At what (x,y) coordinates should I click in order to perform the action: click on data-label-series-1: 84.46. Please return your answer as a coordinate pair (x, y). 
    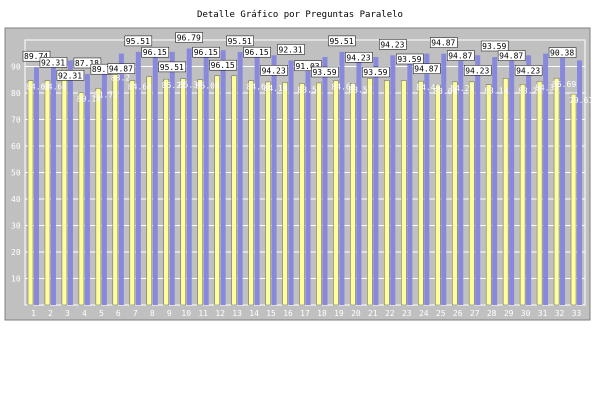
    Looking at the image, I should click on (428, 87).